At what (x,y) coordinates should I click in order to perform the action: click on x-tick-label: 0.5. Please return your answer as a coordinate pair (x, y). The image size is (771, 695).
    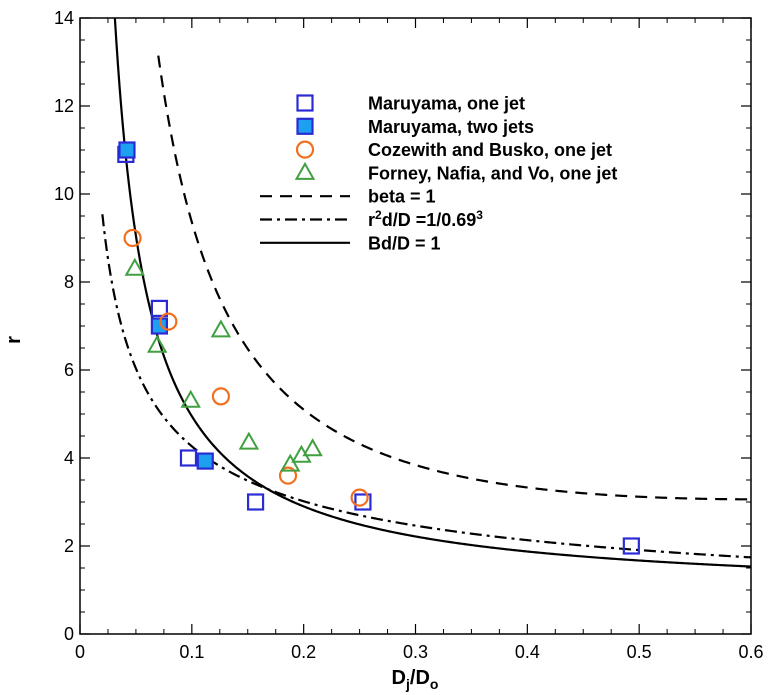
    Looking at the image, I should click on (639, 652).